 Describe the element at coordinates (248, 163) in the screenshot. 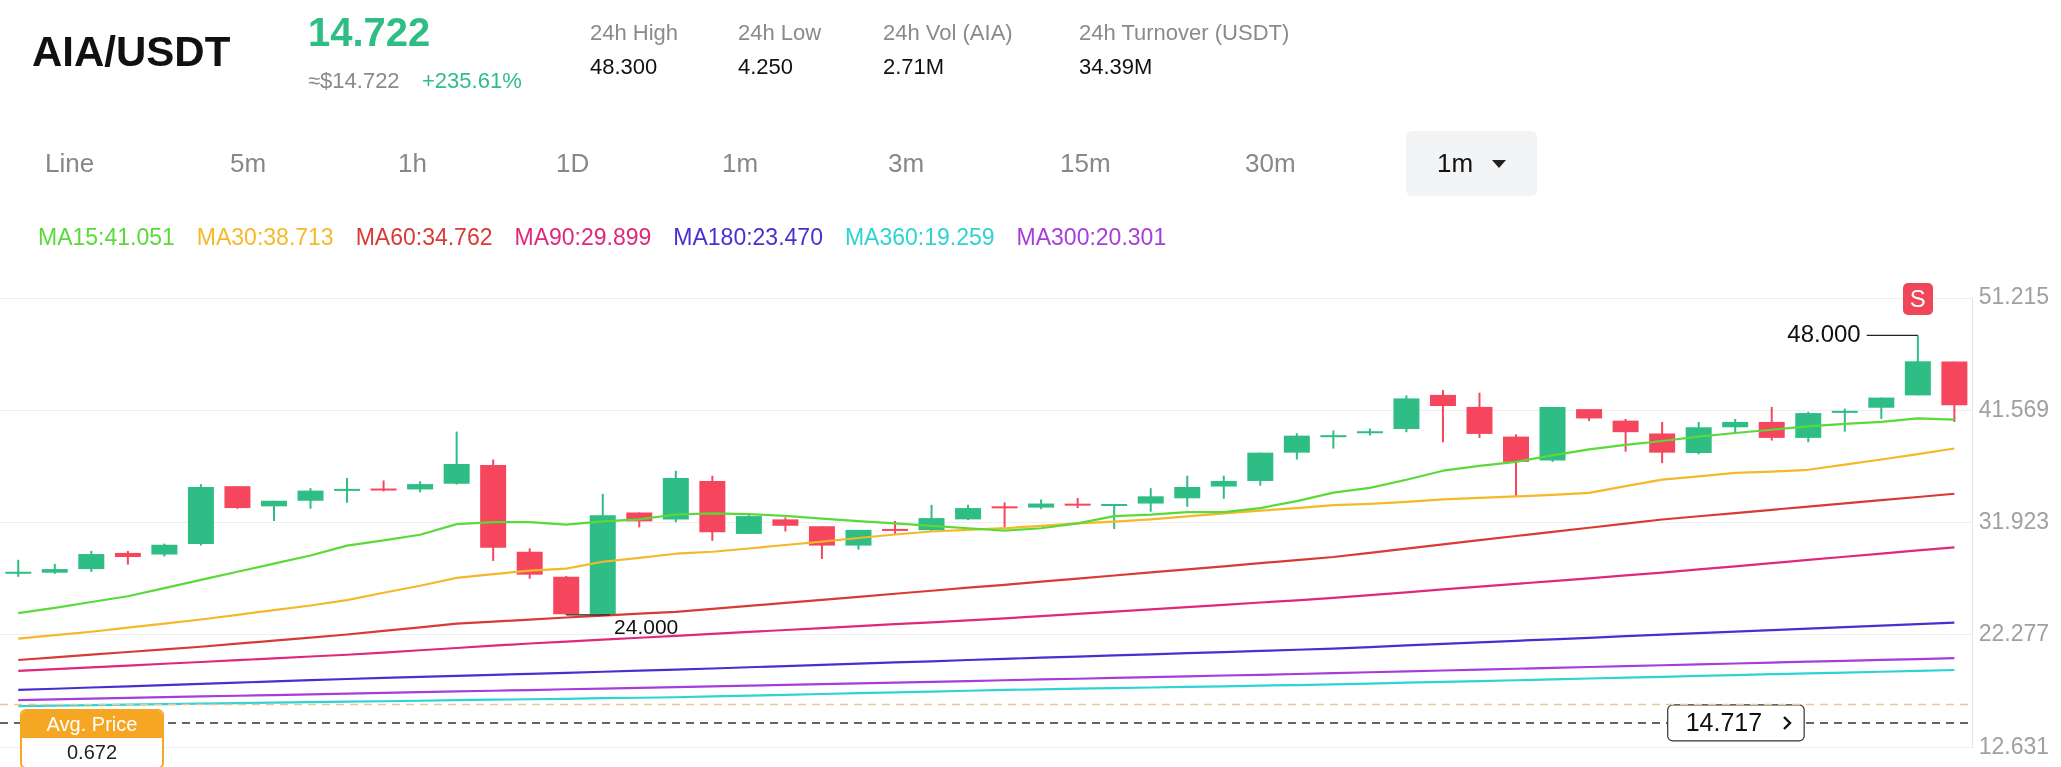

I see `text: 5m` at that location.